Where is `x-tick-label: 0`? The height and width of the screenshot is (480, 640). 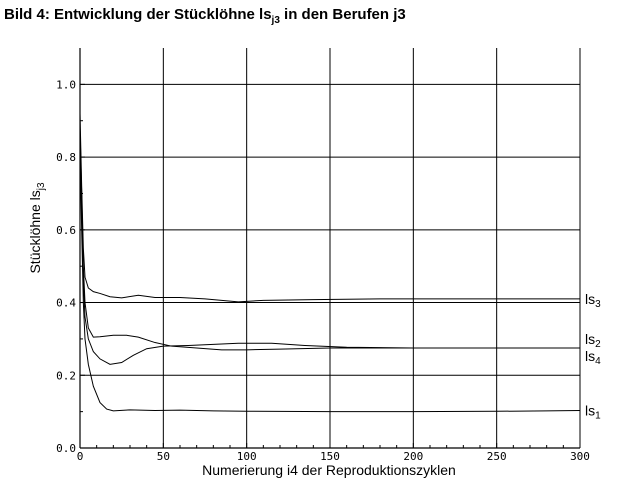
x-tick-label: 0 is located at coordinates (80, 456).